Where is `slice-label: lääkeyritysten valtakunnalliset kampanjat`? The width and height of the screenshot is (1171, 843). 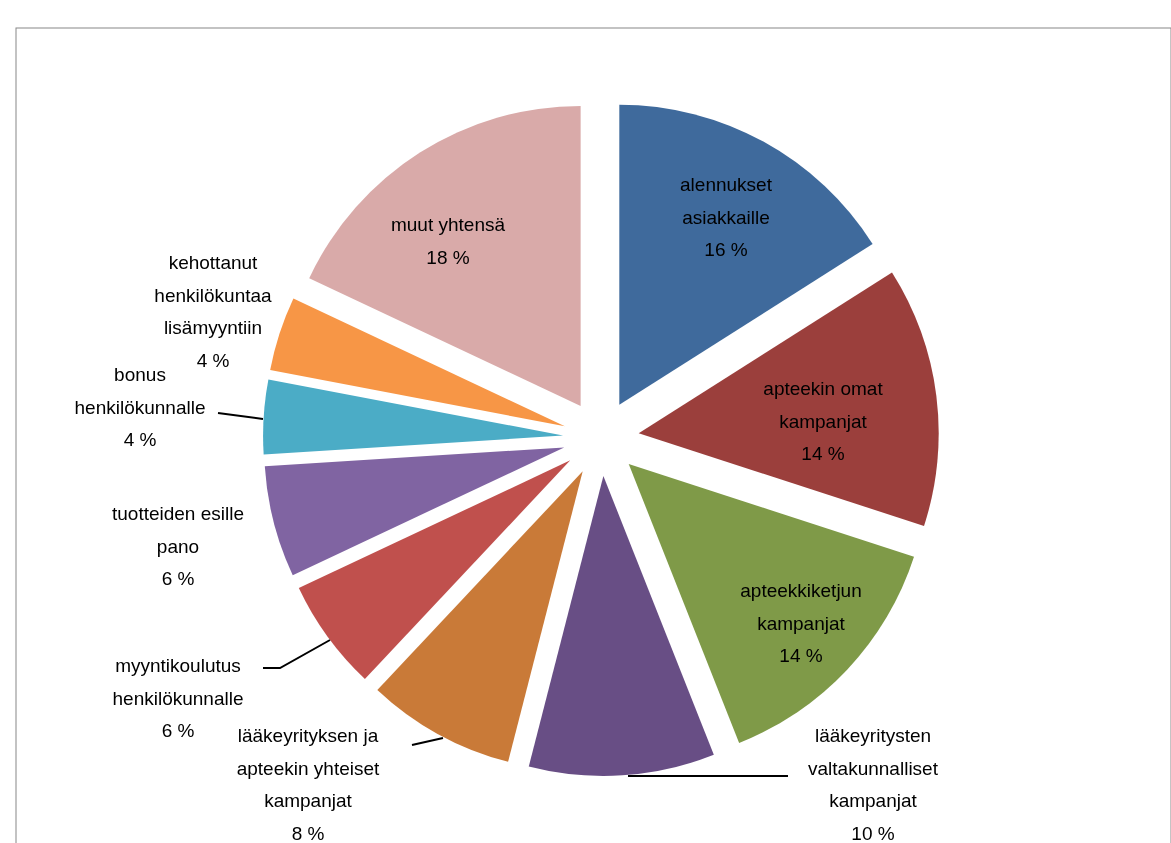
slice-label: lääkeyritysten valtakunnalliset kampanjat is located at coordinates (873, 768).